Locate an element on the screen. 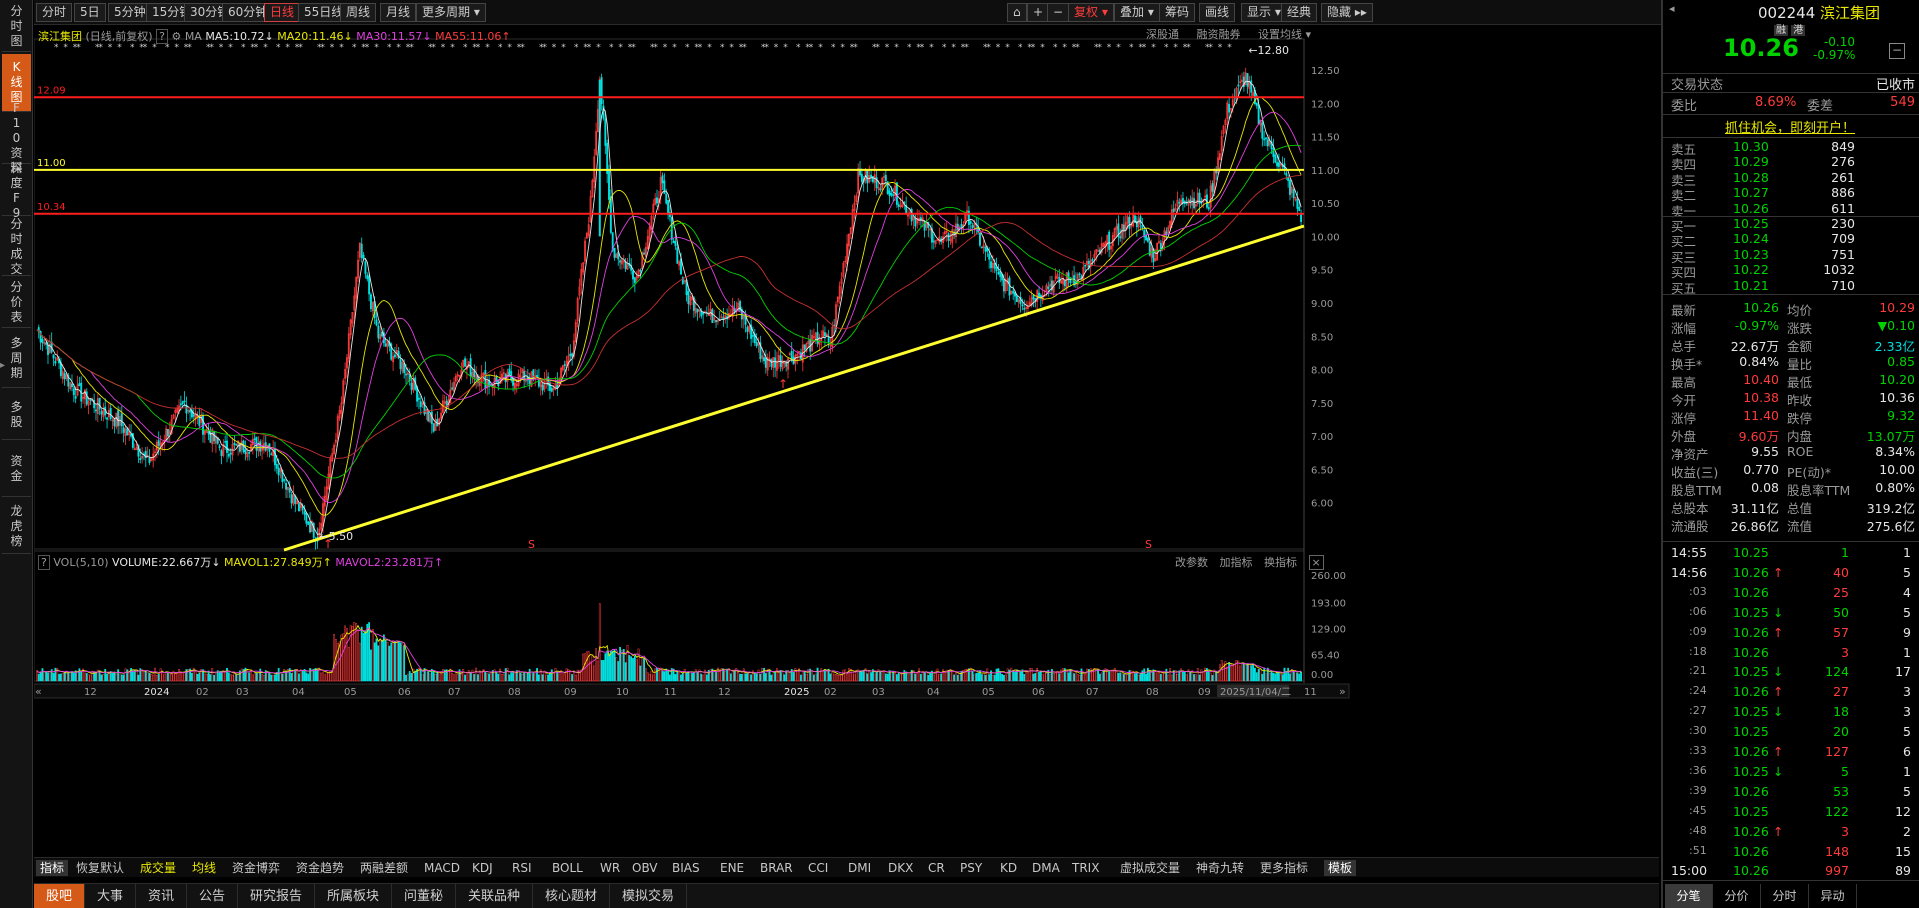  lock-icon: ⌂ is located at coordinates (1017, 12).